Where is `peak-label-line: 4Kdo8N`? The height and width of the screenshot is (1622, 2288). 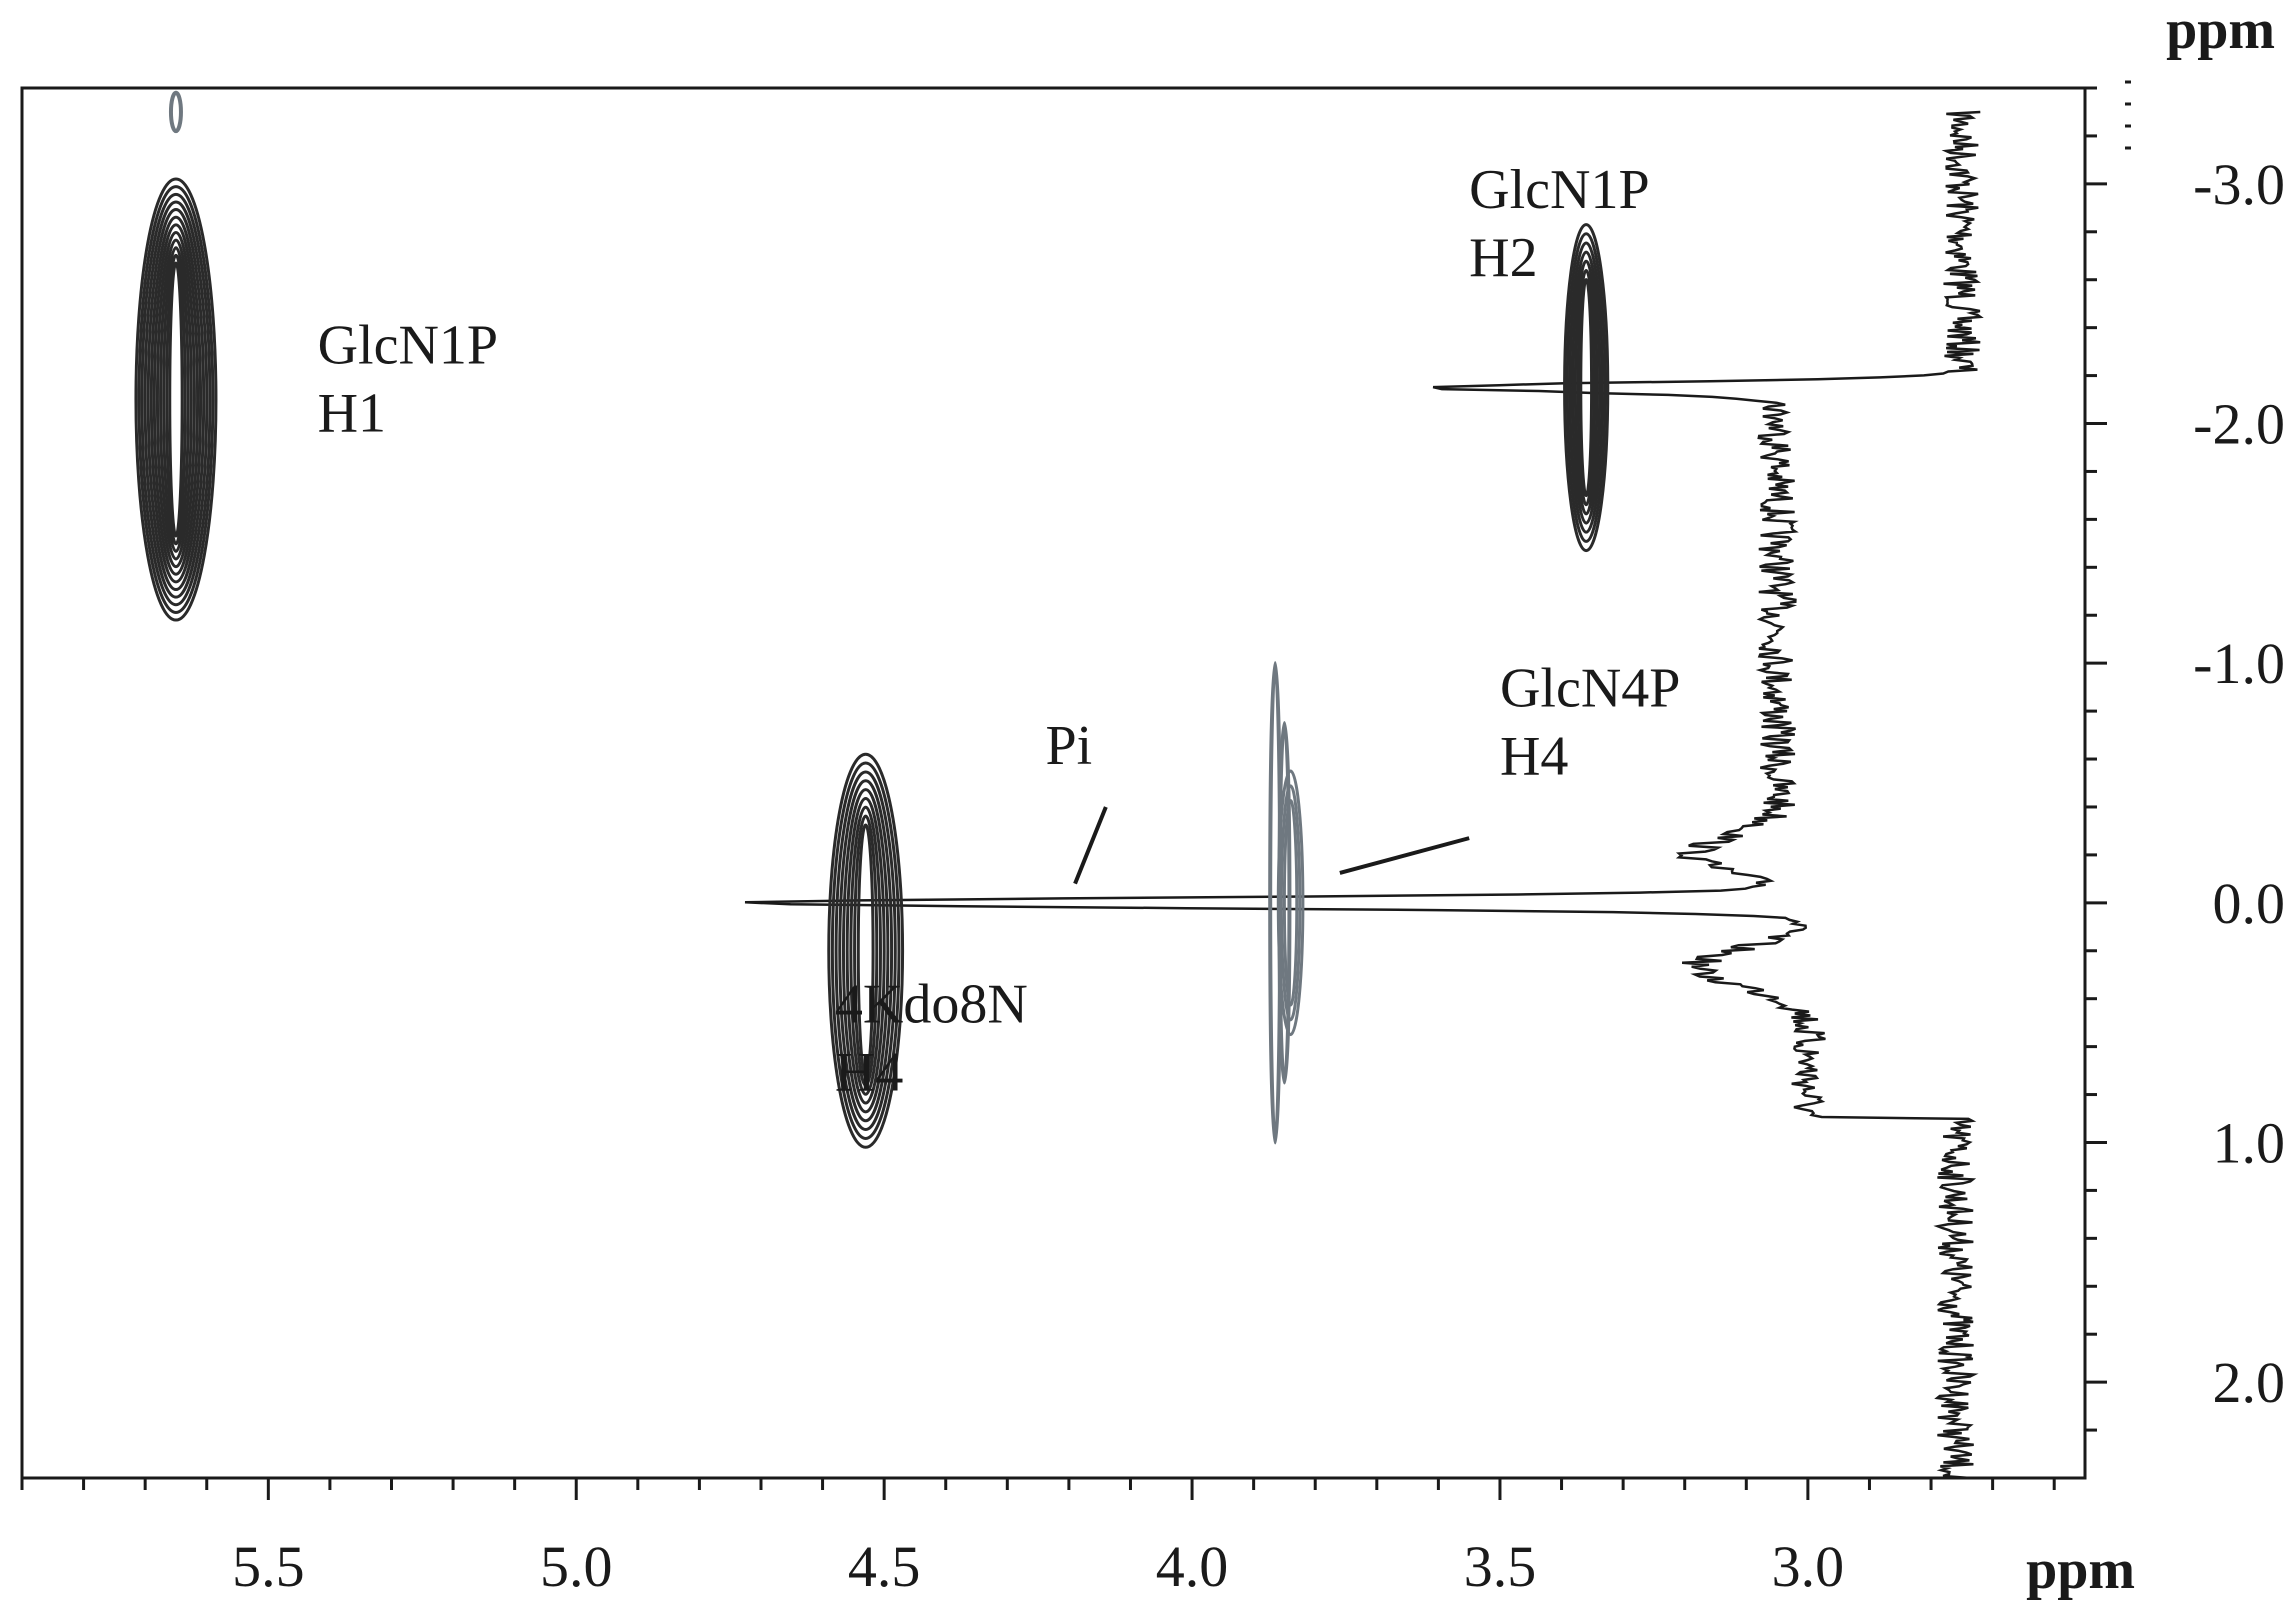 peak-label-line: 4Kdo8N is located at coordinates (931, 1005).